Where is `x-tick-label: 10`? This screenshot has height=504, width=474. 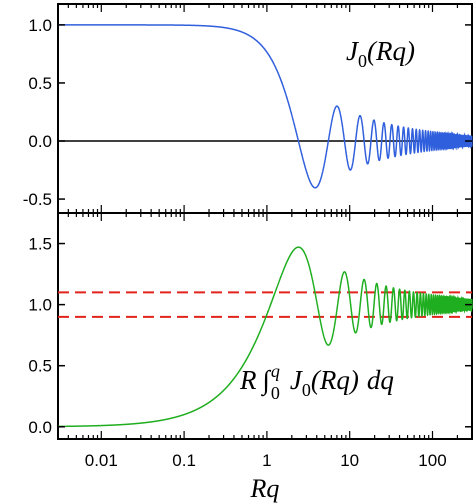
x-tick-label: 10 is located at coordinates (349, 460).